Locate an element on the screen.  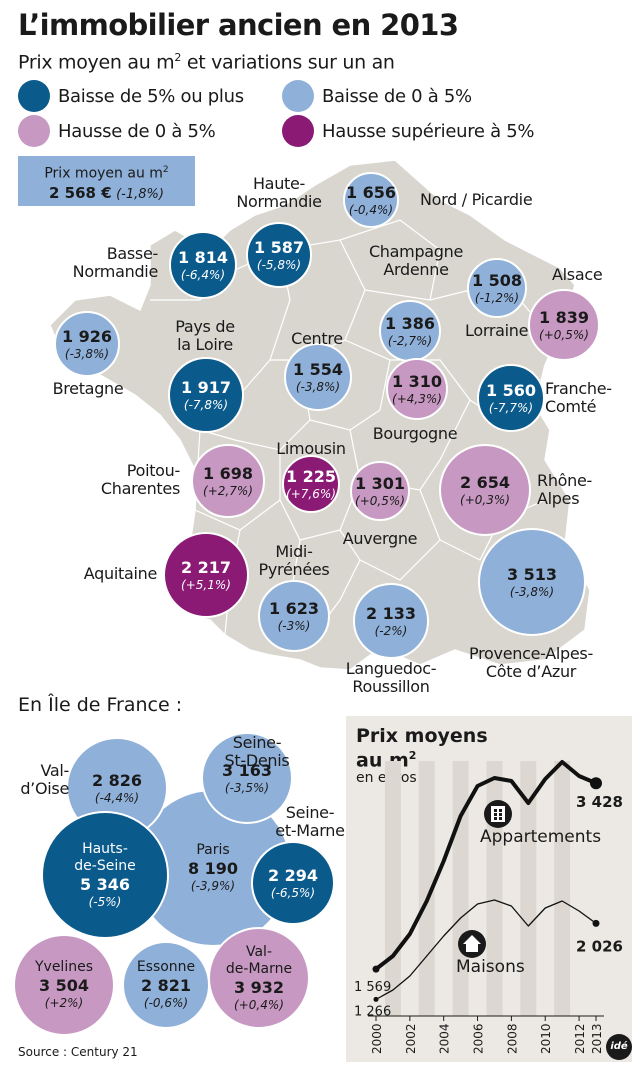
region-label-midi-pyrenees: Midi- Pyrénées is located at coordinates (294, 560).